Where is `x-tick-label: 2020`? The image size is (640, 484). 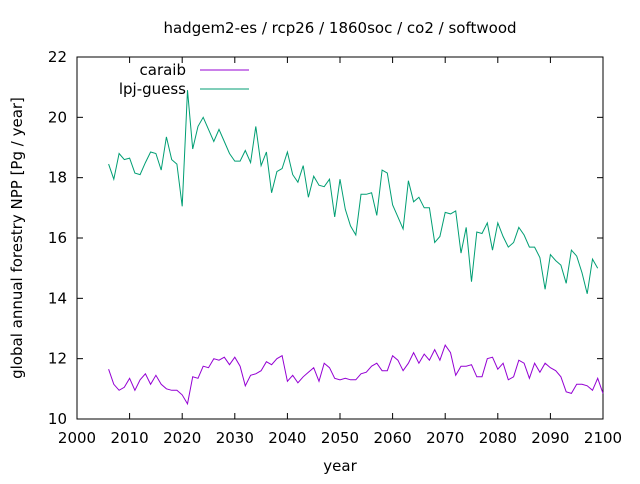 x-tick-label: 2020 is located at coordinates (182, 438).